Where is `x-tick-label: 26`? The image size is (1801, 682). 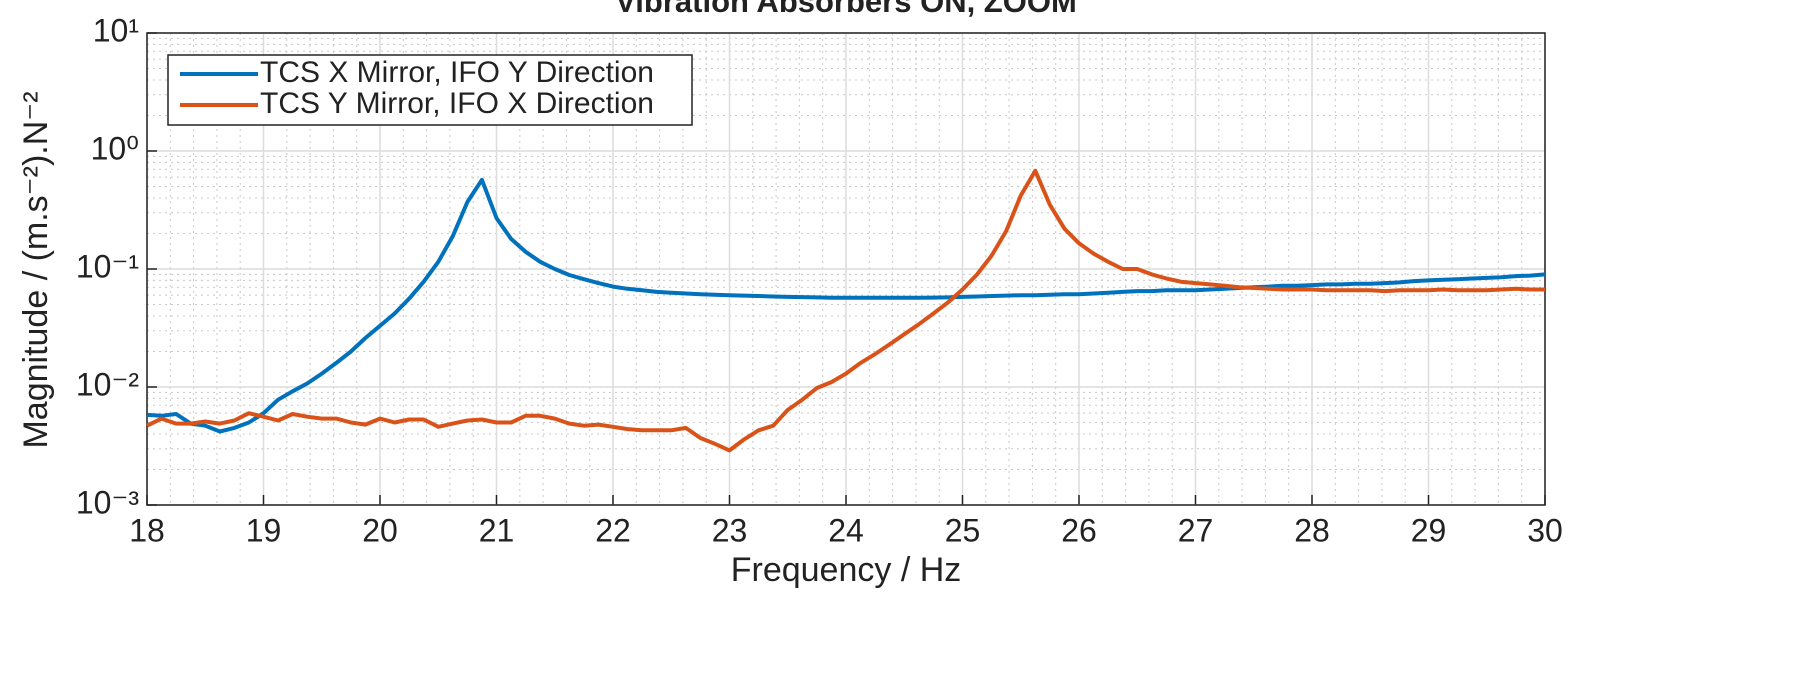 x-tick-label: 26 is located at coordinates (1079, 530).